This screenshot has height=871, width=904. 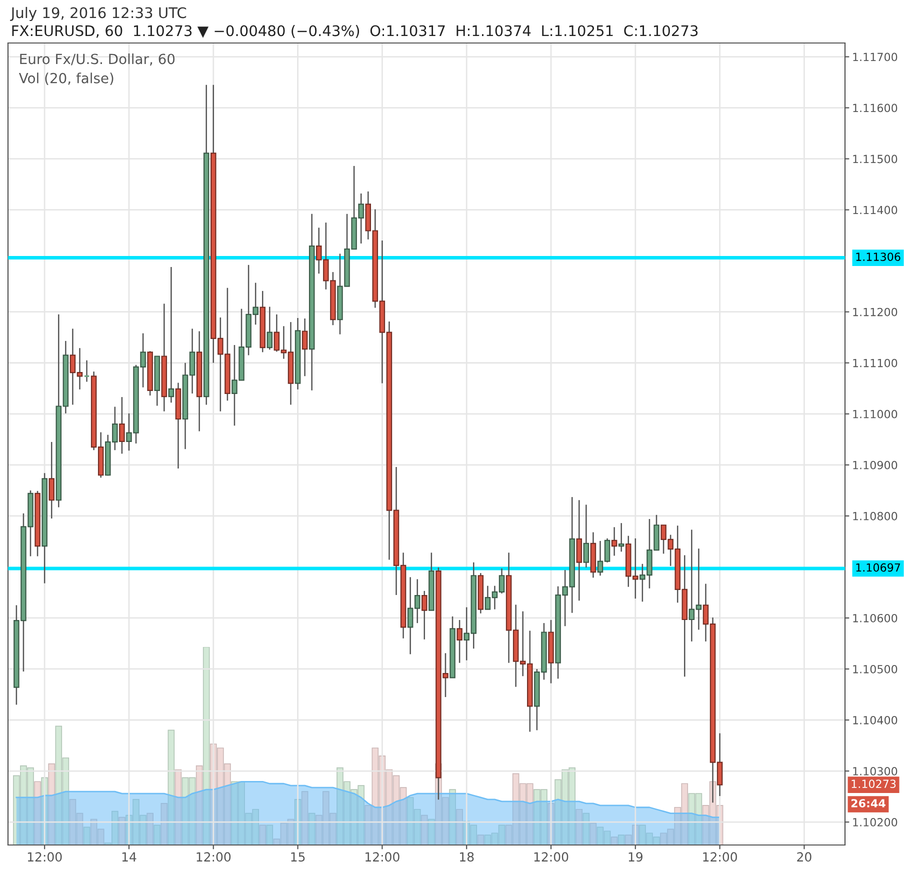 I want to click on y-tick-label: 1.11500, so click(x=875, y=159).